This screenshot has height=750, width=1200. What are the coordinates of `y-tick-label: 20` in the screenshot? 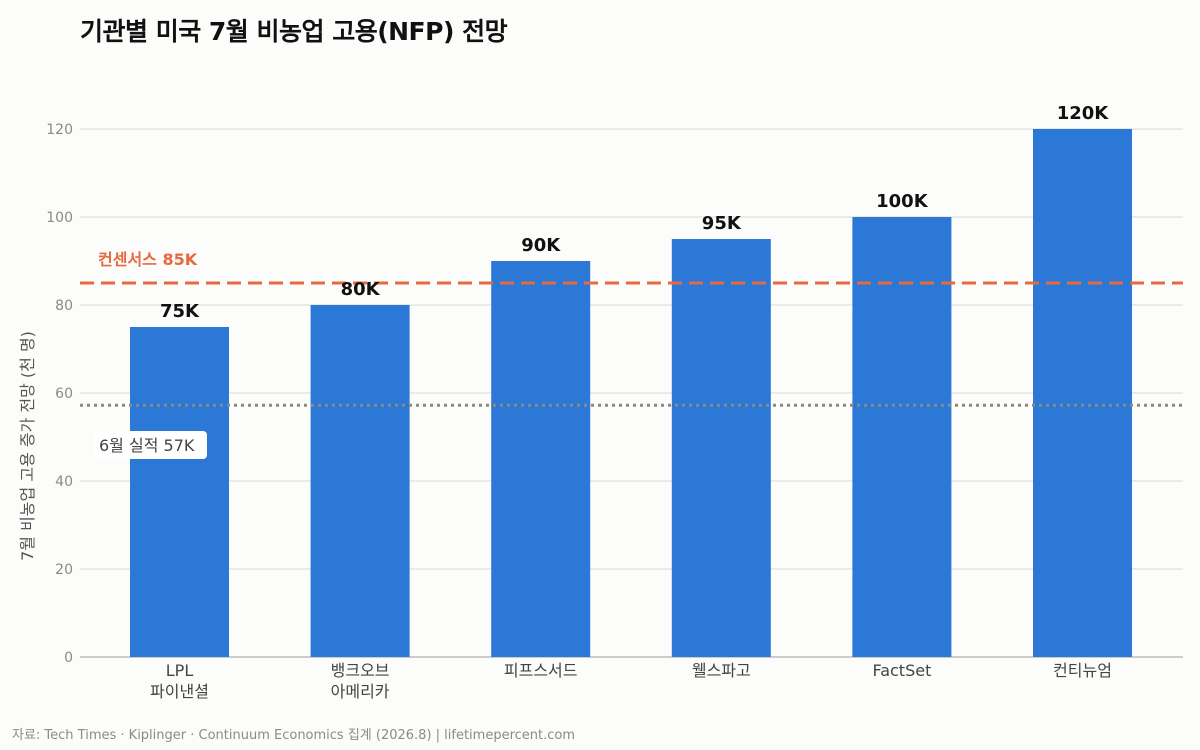 It's located at (64, 570).